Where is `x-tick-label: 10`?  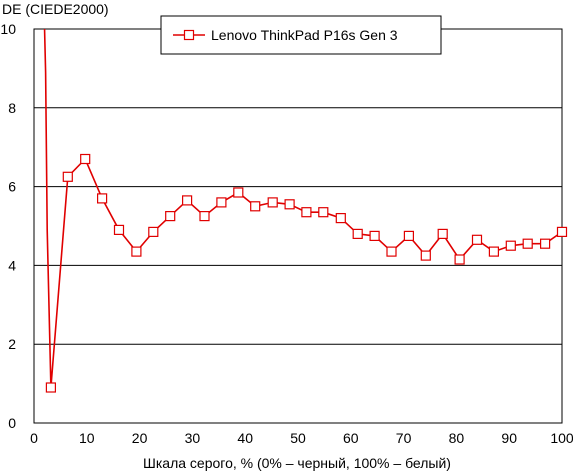
x-tick-label: 10 is located at coordinates (87, 438).